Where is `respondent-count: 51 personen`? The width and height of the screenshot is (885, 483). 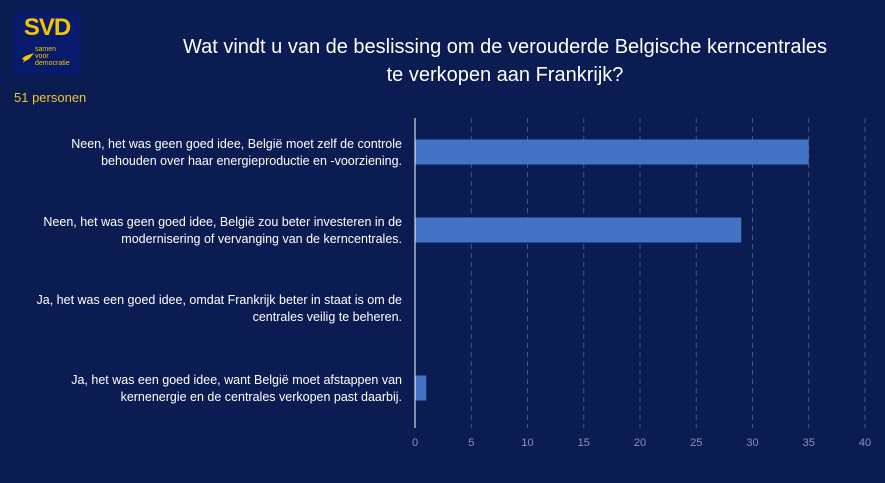
respondent-count: 51 personen is located at coordinates (50, 97).